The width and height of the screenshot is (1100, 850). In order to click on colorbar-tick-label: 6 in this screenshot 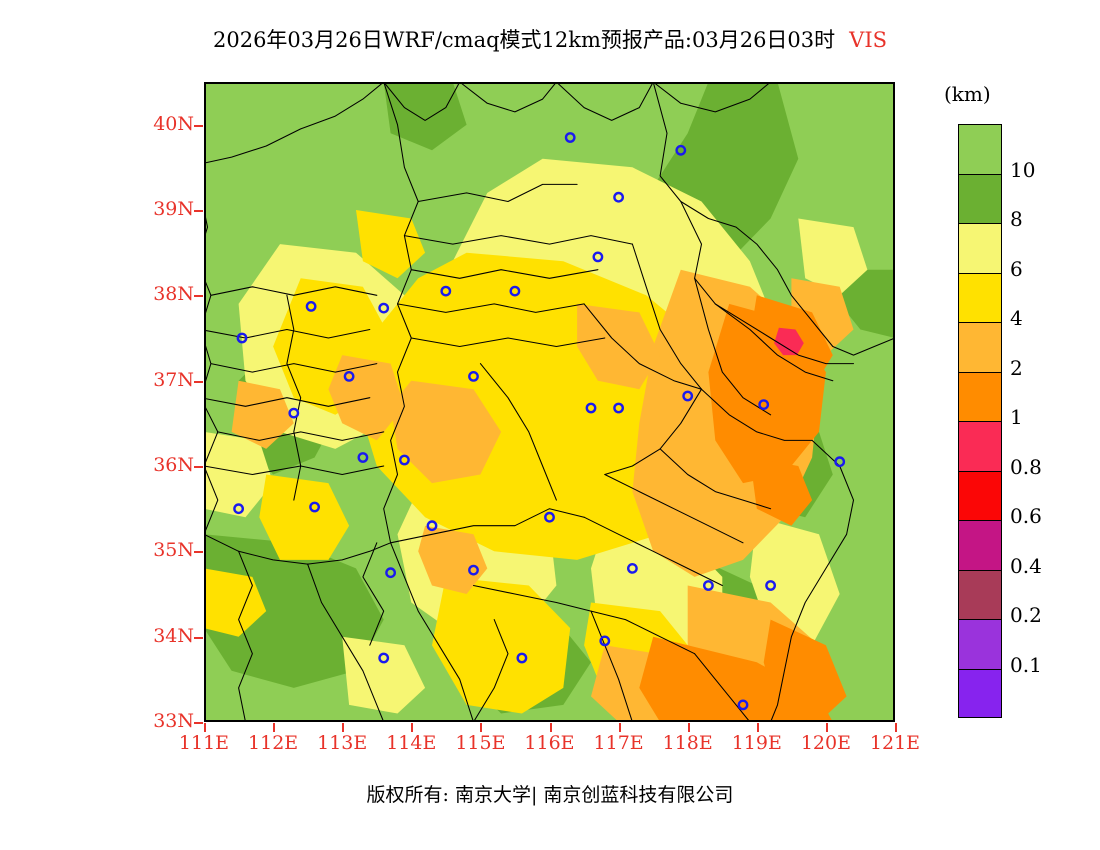, I will do `click(1016, 268)`.